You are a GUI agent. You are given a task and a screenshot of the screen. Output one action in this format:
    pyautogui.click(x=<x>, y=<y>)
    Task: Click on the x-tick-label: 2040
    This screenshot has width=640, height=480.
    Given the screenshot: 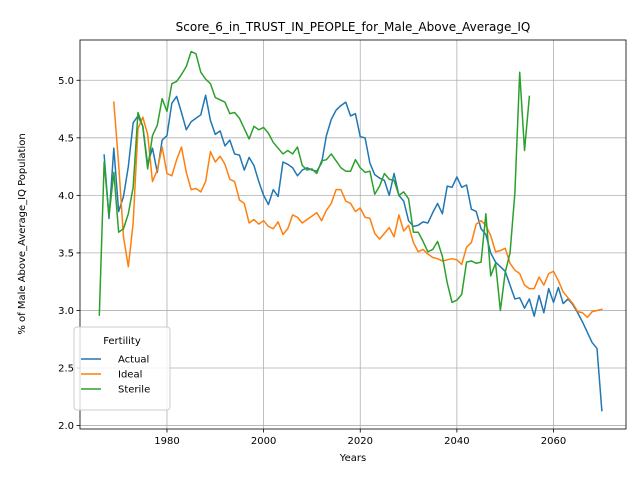 What is the action you would take?
    pyautogui.click(x=456, y=441)
    